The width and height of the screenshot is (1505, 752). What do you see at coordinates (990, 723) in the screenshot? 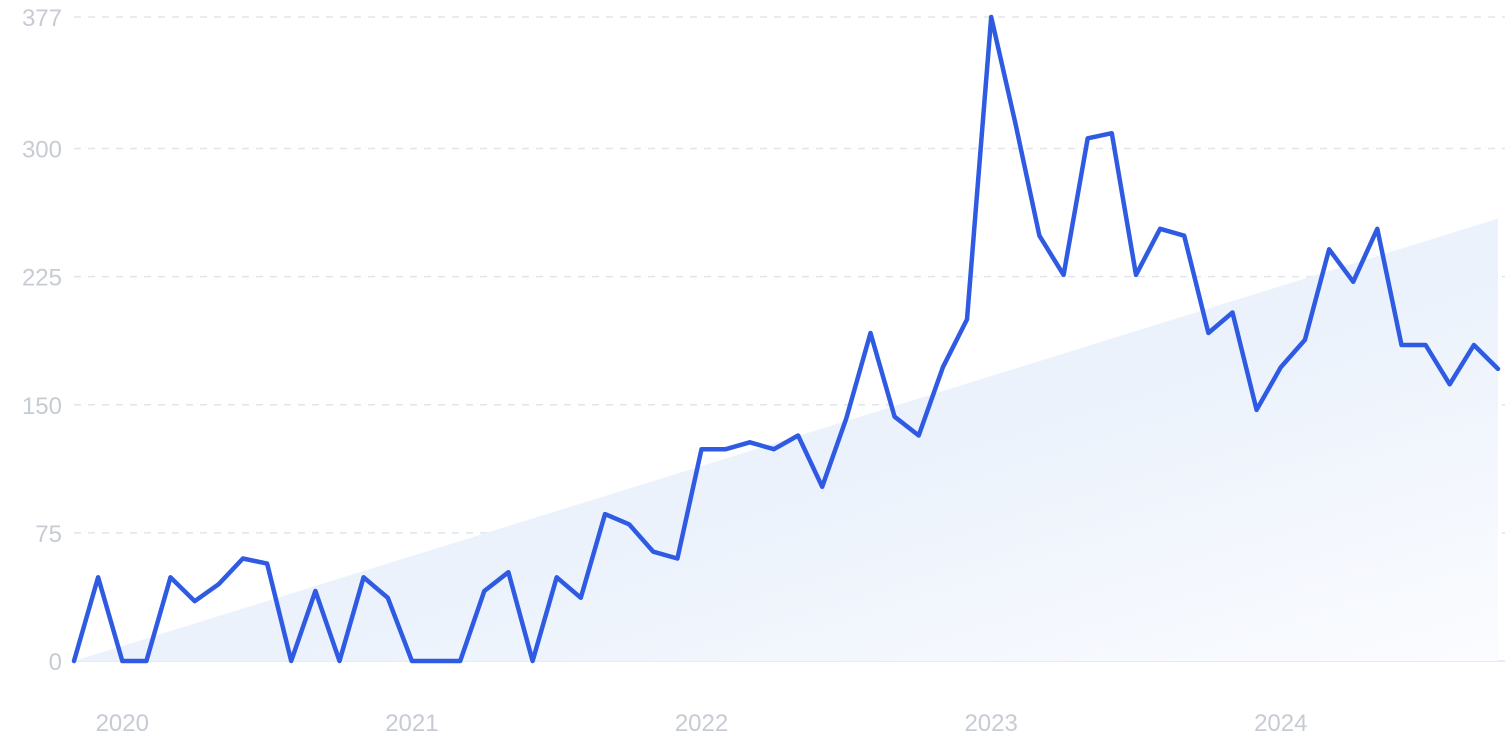
I see `x-tick-label: 2023` at bounding box center [990, 723].